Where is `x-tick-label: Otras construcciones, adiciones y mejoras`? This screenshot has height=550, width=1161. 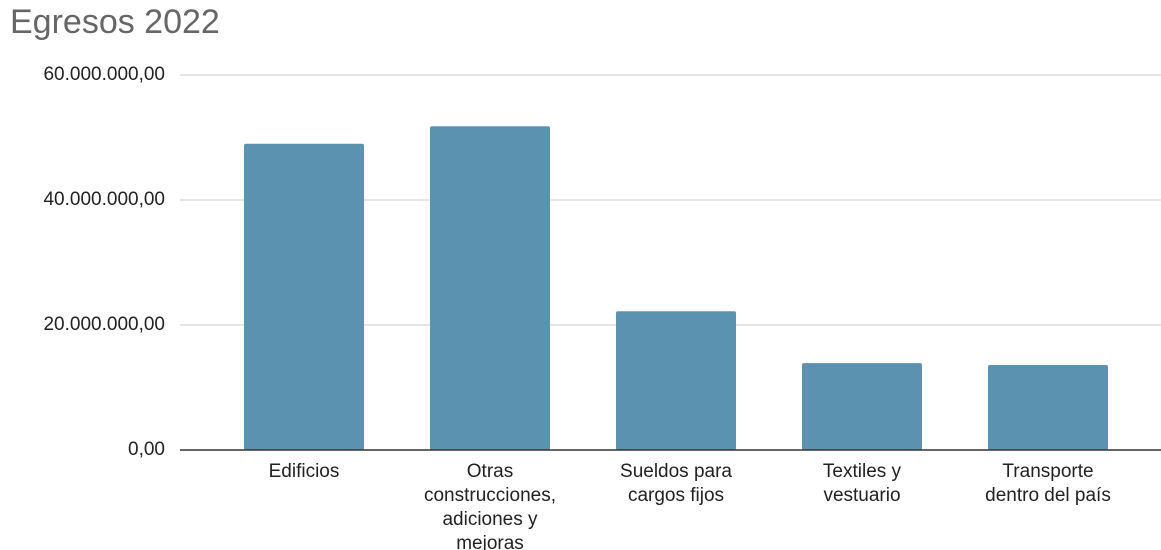
x-tick-label: Otras construcciones, adiciones y mejoras is located at coordinates (490, 505).